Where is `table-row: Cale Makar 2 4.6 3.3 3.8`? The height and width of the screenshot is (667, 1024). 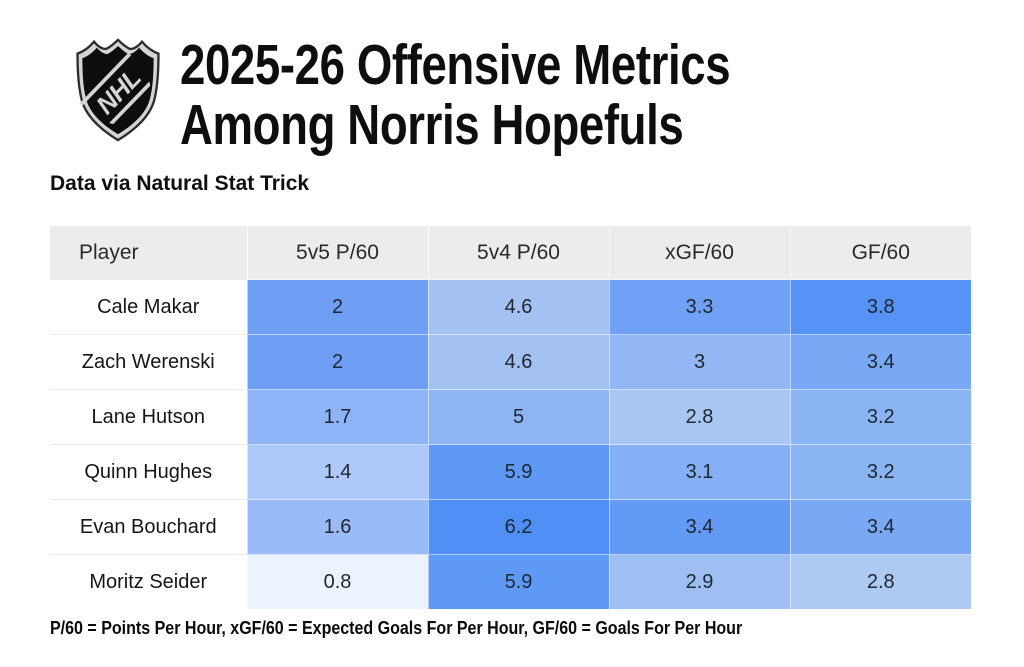
table-row: Cale Makar 2 4.6 3.3 3.8 is located at coordinates (510, 307).